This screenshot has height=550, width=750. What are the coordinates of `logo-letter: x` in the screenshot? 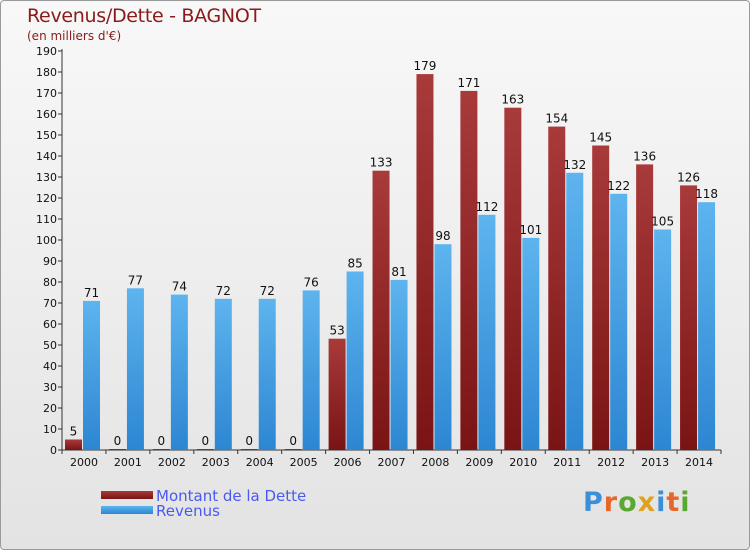 It's located at (647, 502).